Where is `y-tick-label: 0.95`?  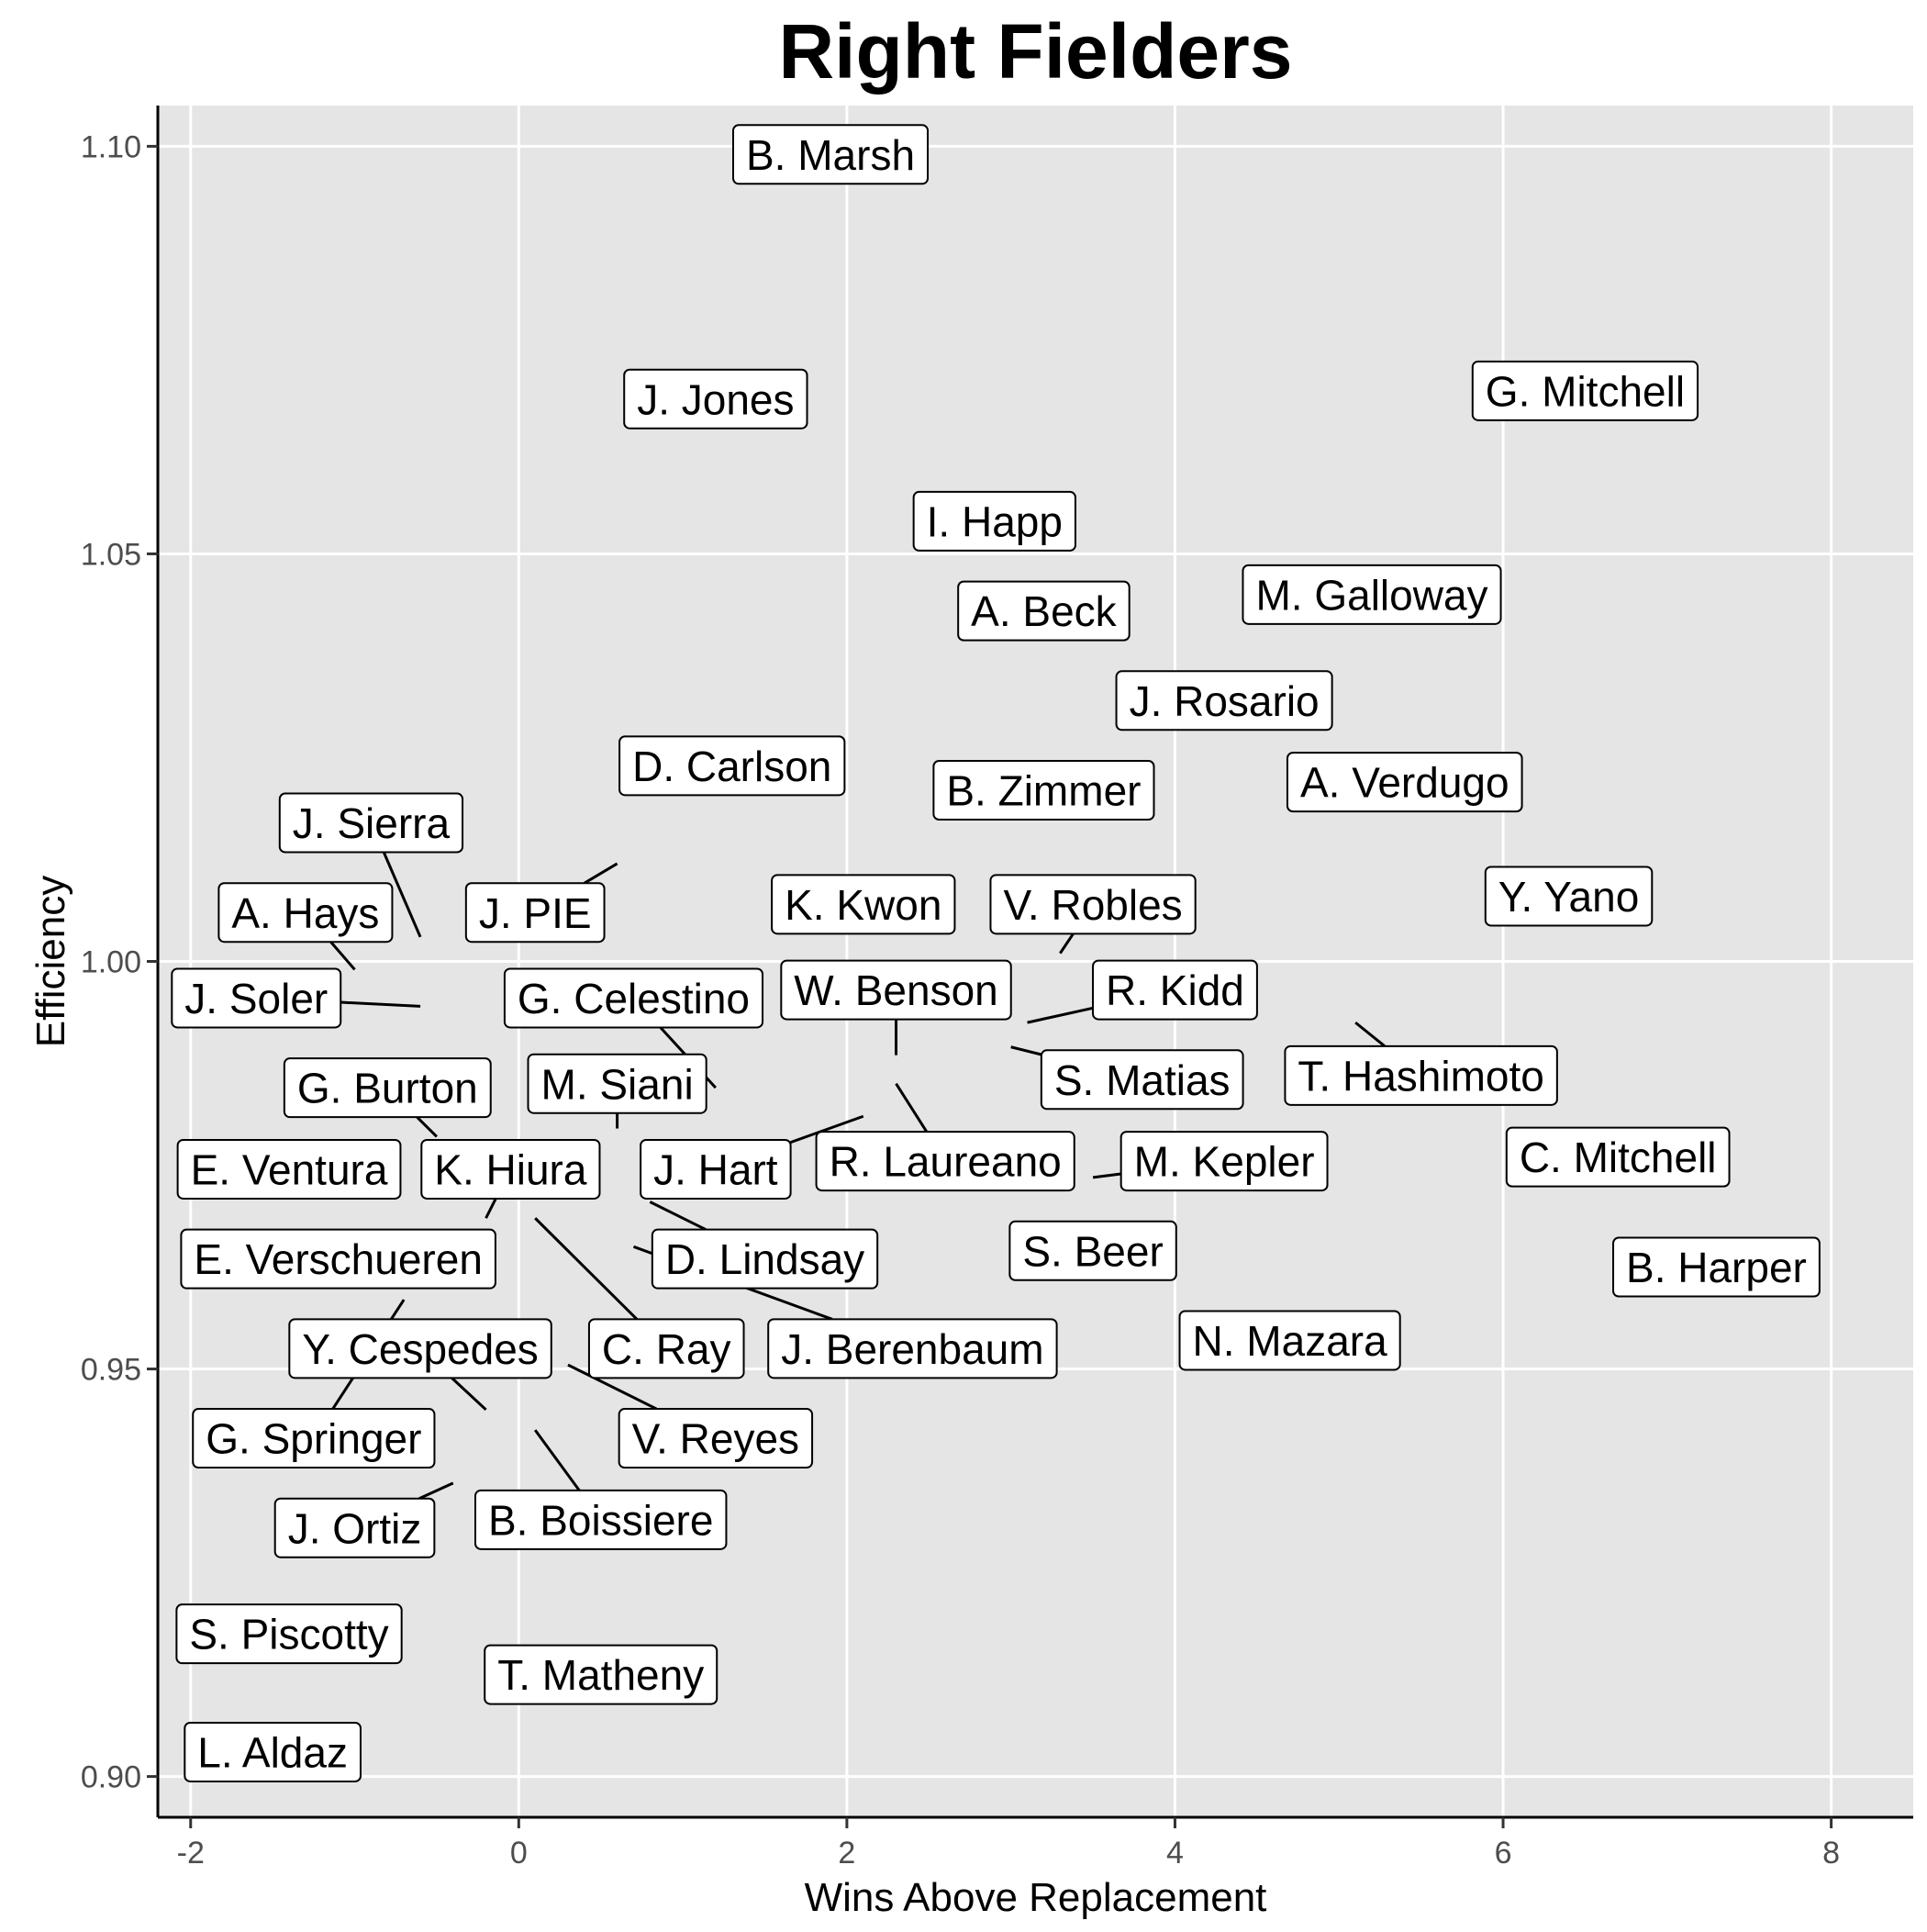 y-tick-label: 0.95 is located at coordinates (111, 1370).